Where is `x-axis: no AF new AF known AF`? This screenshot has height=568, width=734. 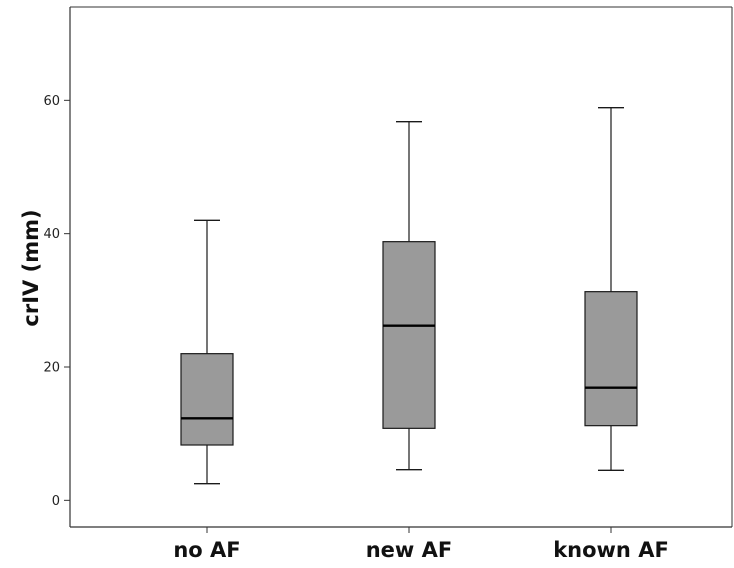
x-axis: no AF new AF known AF is located at coordinates (421, 544).